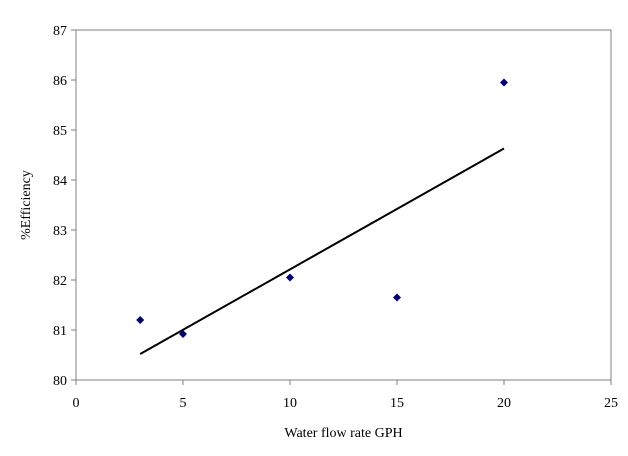 This screenshot has height=456, width=628. I want to click on y-axis-label: %Efficiency, so click(26, 205).